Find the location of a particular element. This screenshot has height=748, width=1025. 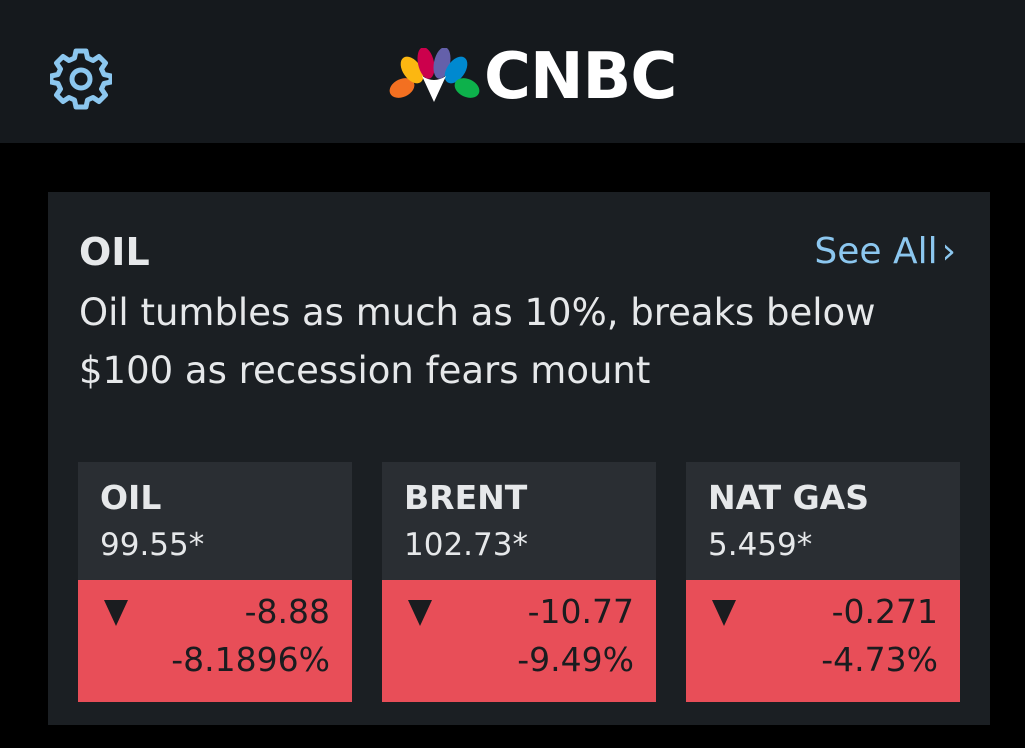

card-title: OIL is located at coordinates (114, 252).